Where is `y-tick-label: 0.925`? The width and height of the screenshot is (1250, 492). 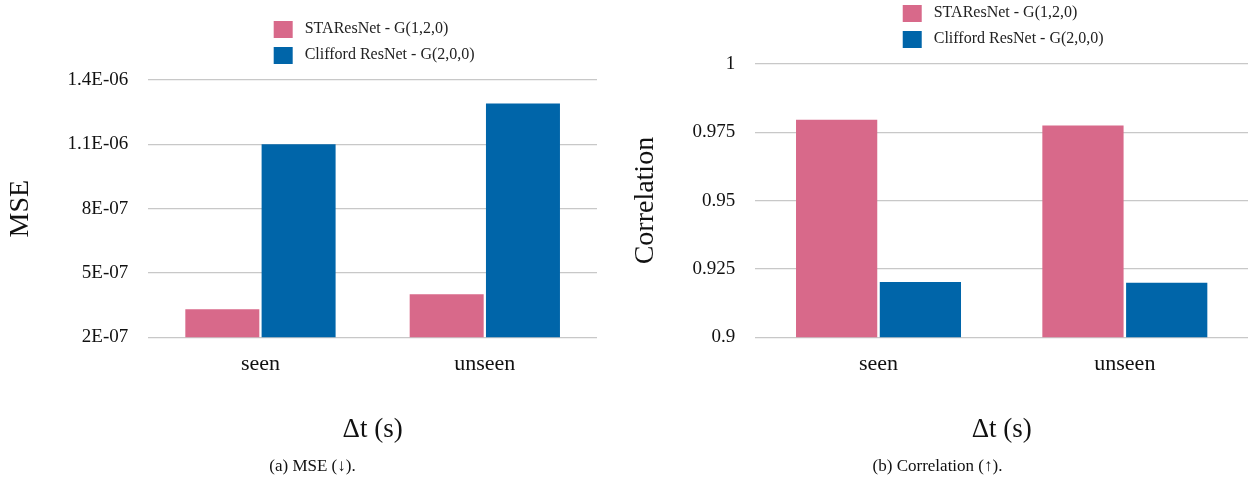 y-tick-label: 0.925 is located at coordinates (714, 267).